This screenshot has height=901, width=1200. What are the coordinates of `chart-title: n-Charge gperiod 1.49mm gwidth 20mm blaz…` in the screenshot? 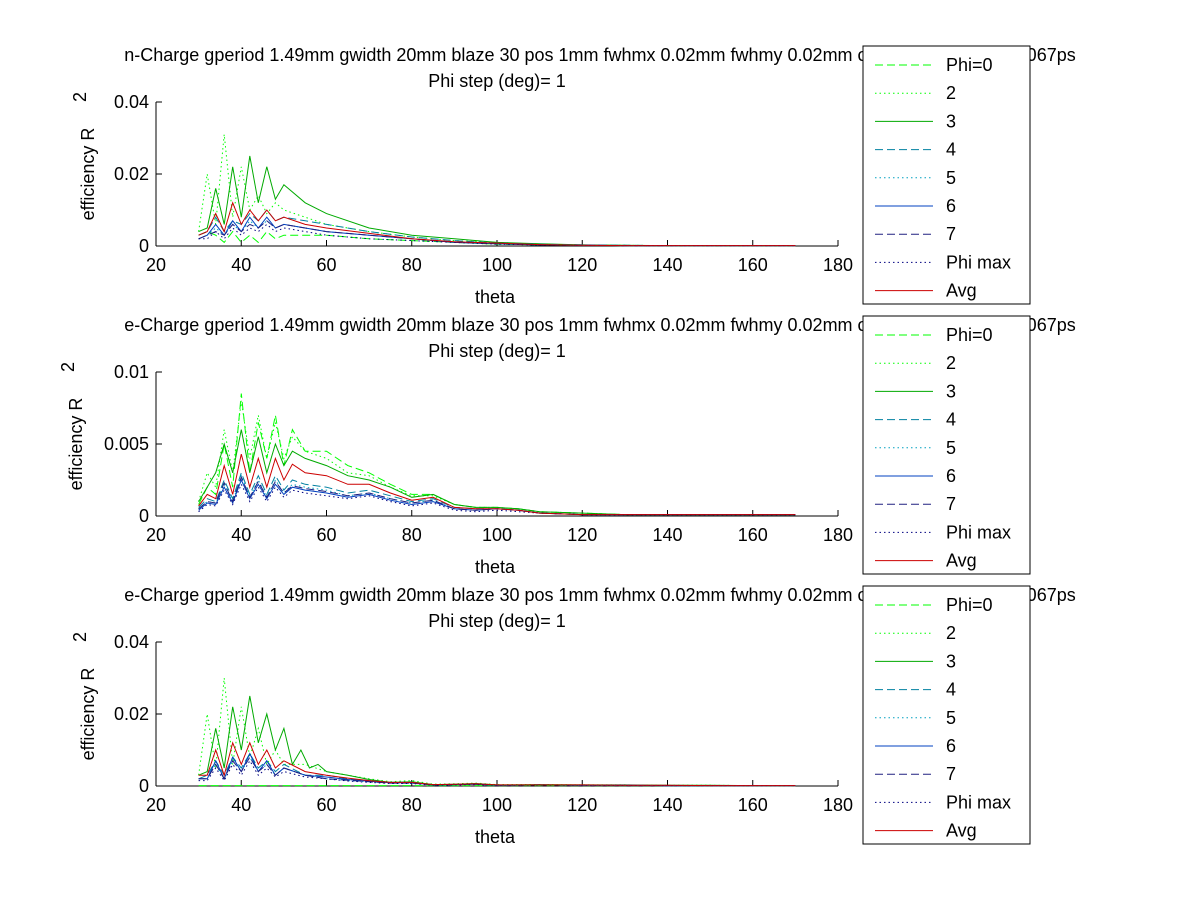 It's located at (599, 55).